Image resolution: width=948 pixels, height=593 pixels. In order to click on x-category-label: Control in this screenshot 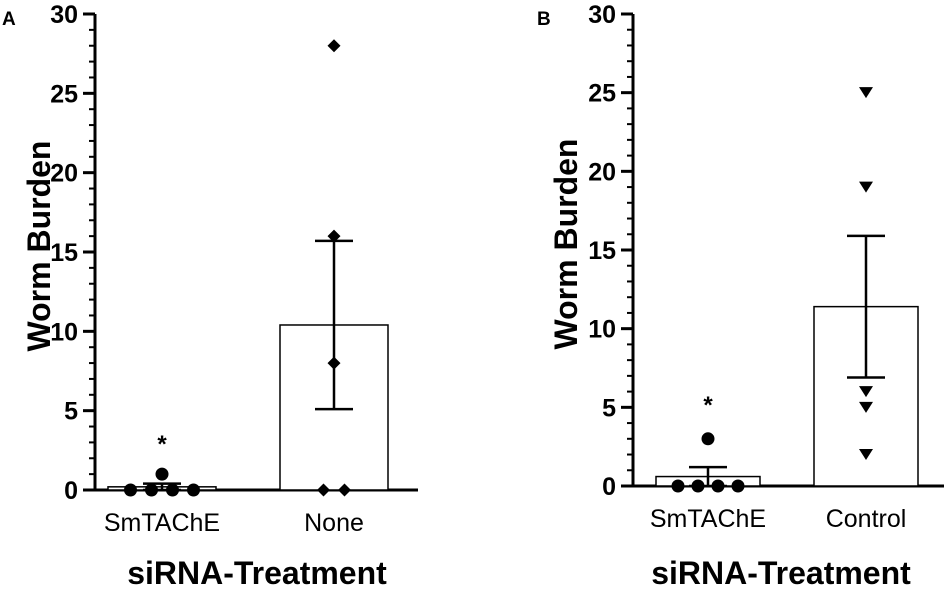, I will do `click(866, 519)`.